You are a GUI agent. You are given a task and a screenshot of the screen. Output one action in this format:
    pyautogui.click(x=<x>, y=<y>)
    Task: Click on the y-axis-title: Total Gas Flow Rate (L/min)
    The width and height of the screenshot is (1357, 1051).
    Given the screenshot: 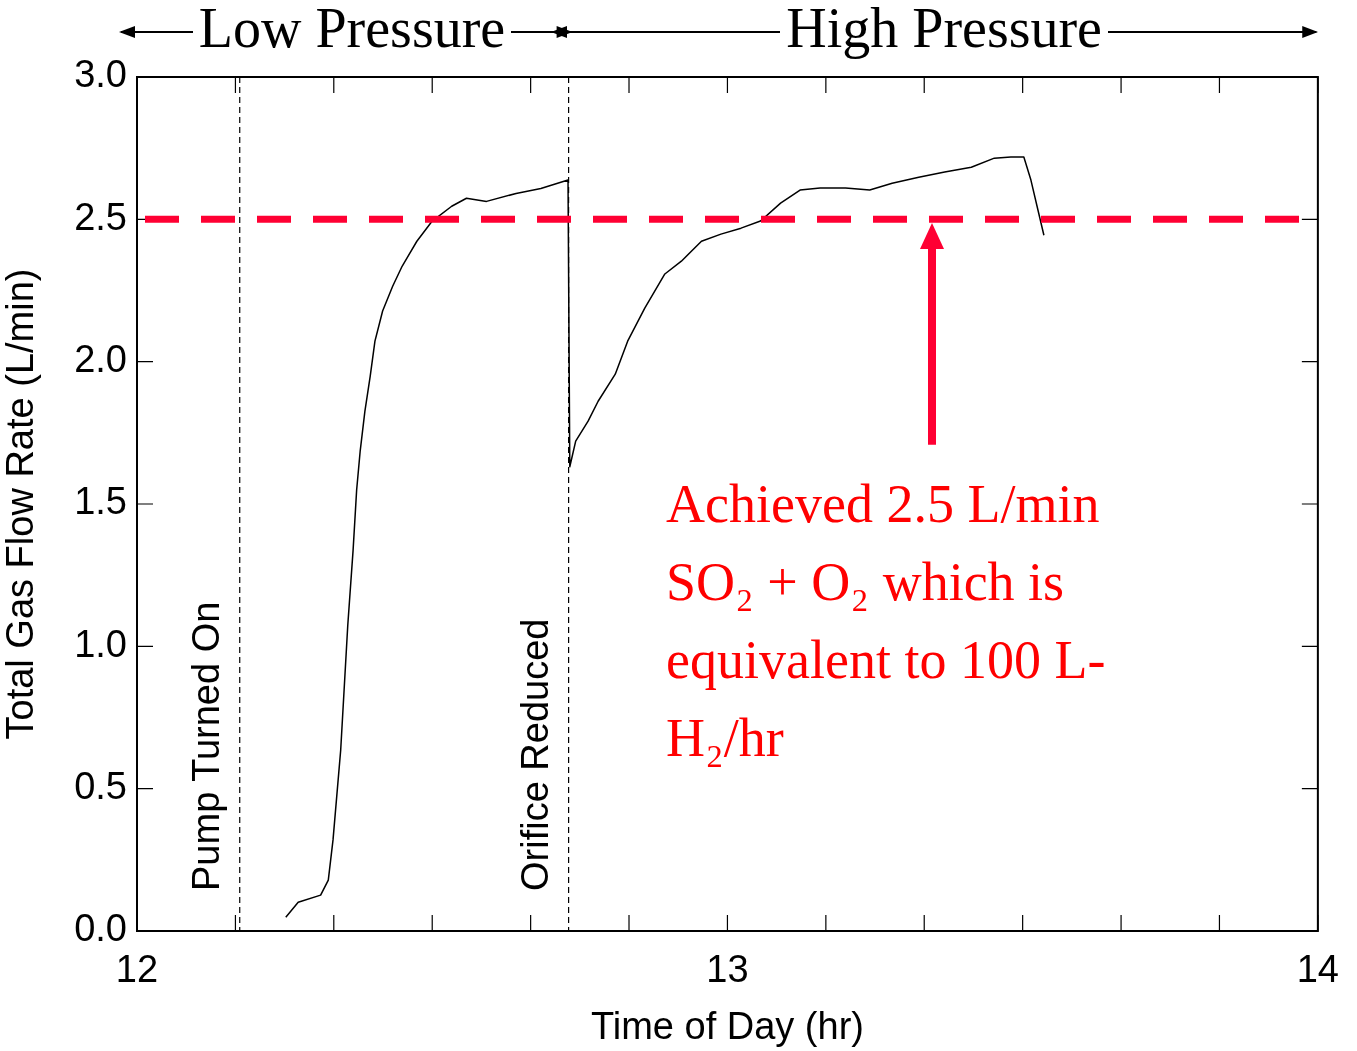 What is the action you would take?
    pyautogui.click(x=21, y=504)
    